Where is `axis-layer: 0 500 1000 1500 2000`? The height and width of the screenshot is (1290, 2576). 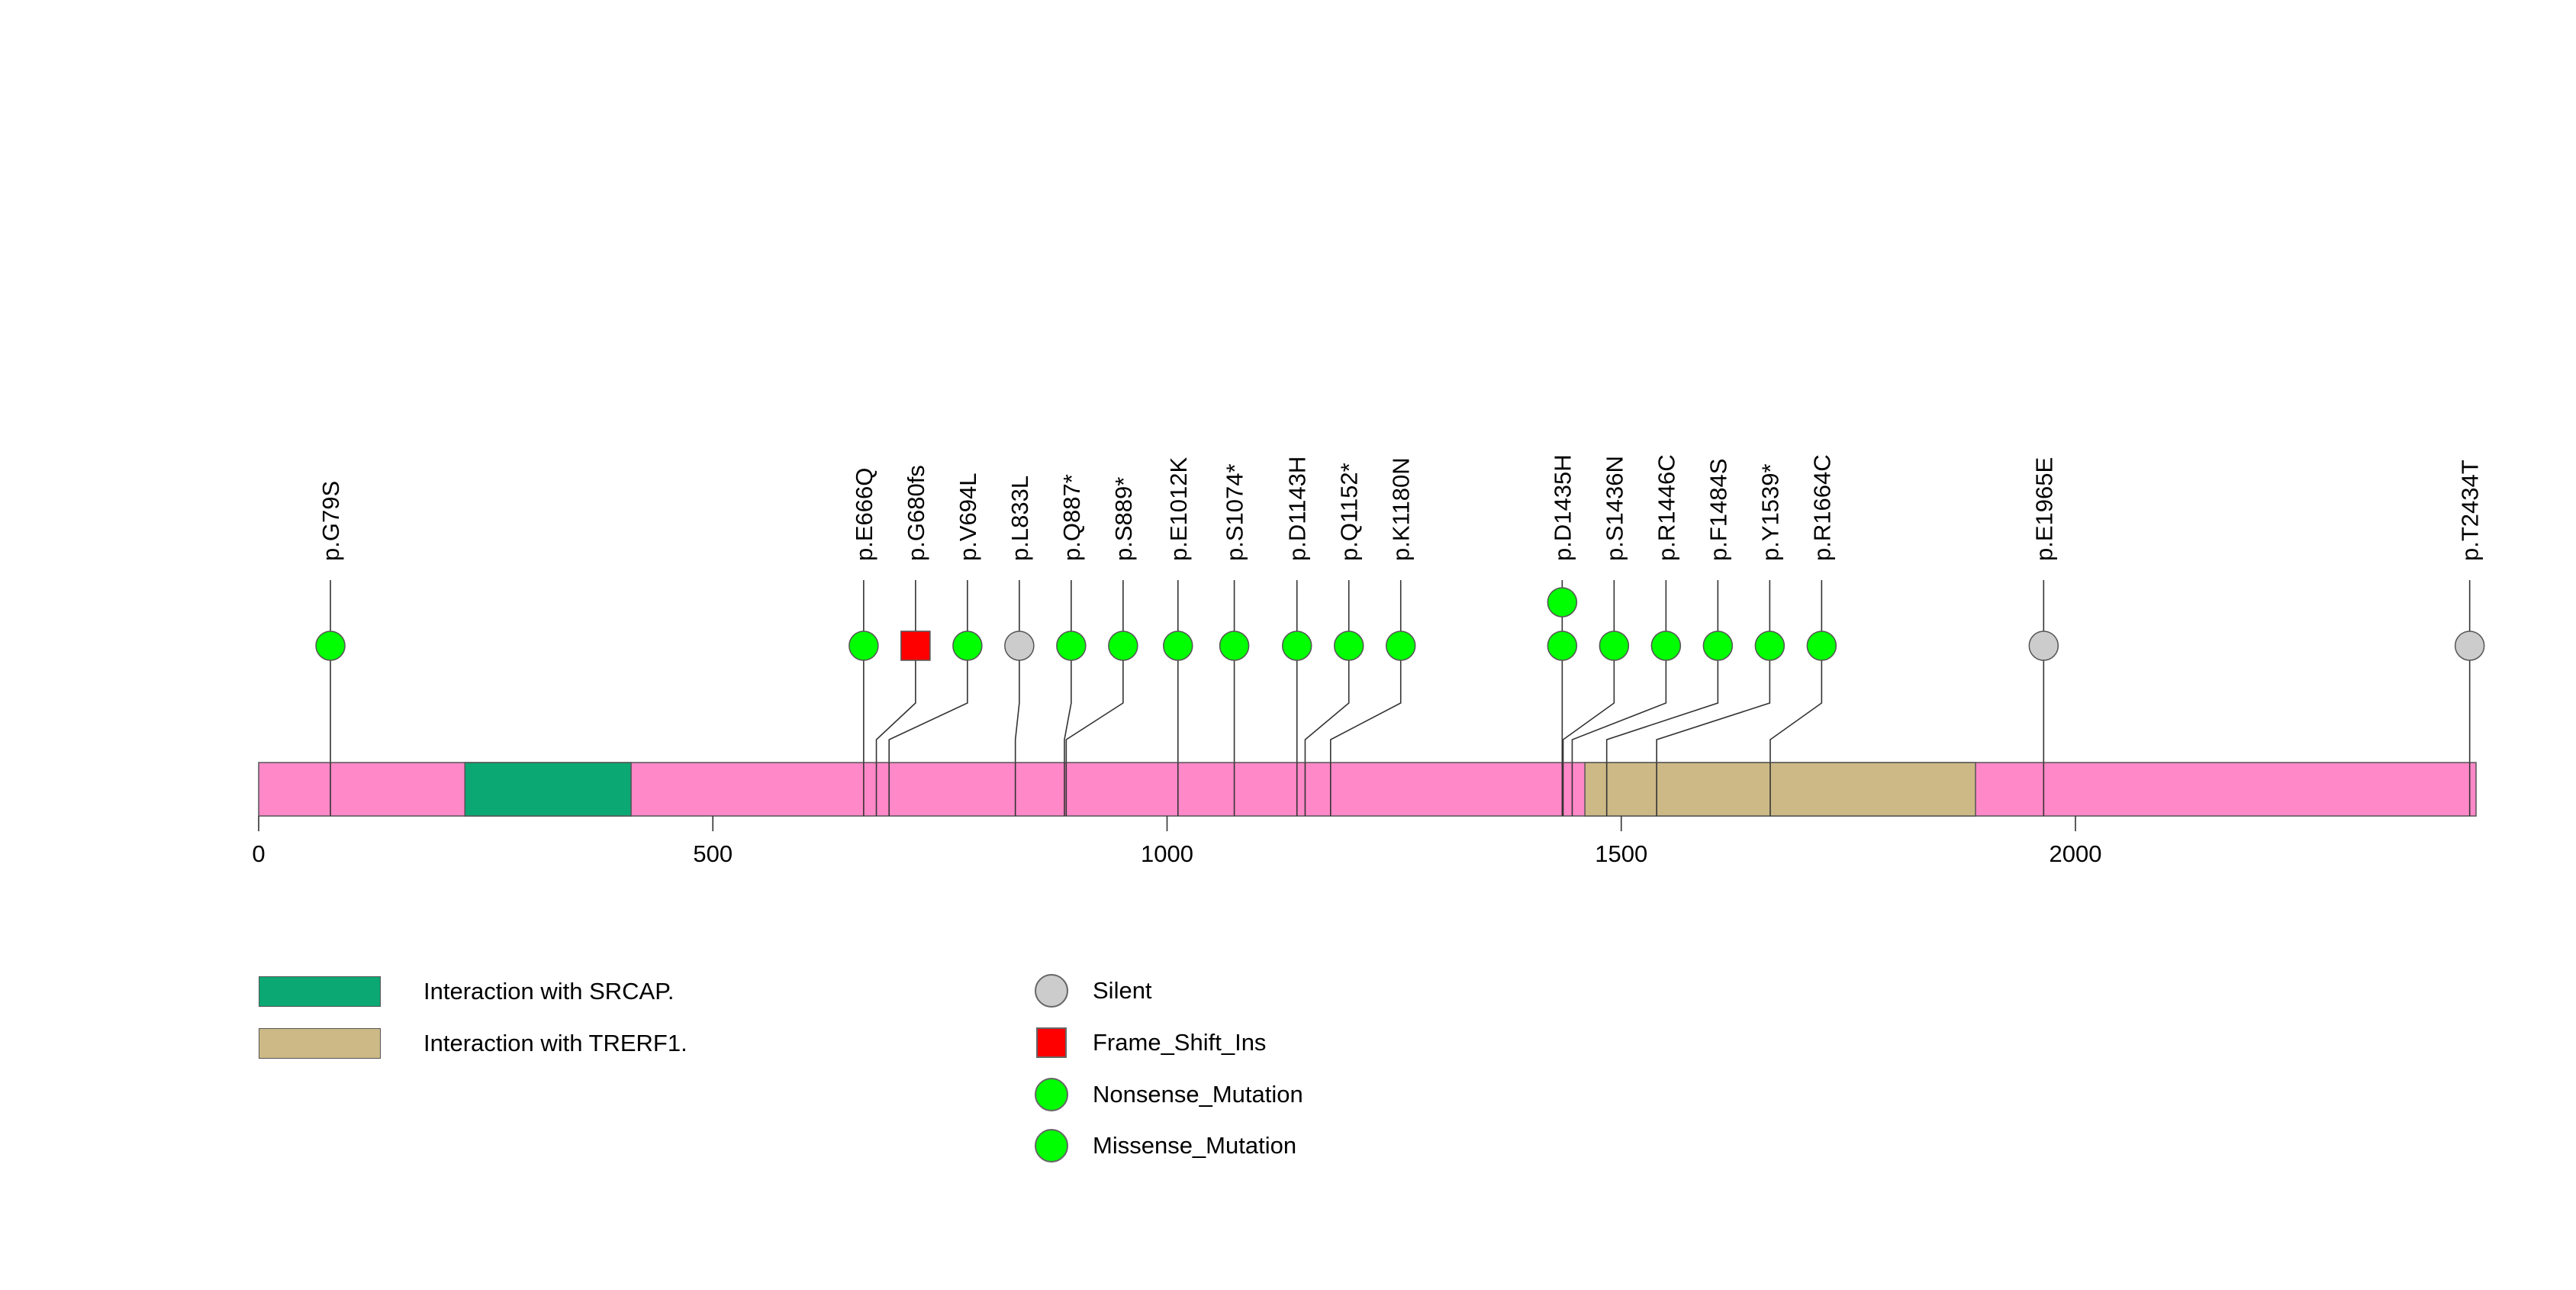
axis-layer: 0 500 1000 1500 2000 is located at coordinates (1176, 841).